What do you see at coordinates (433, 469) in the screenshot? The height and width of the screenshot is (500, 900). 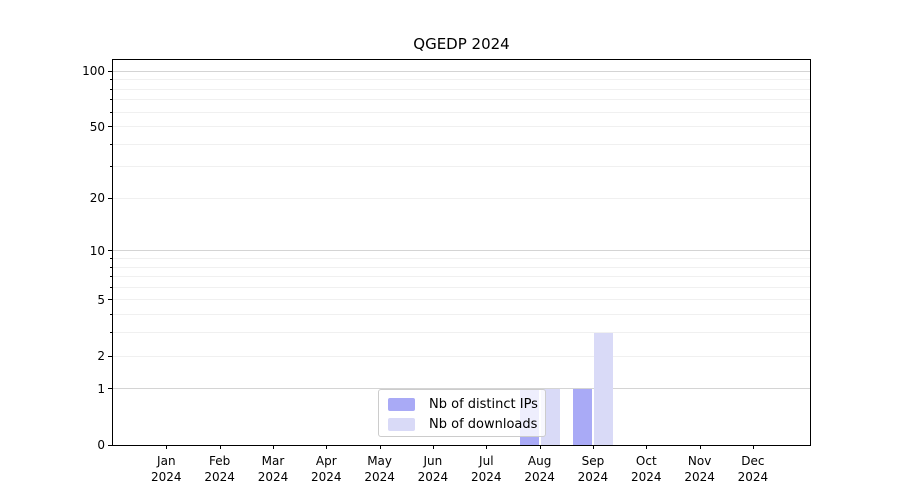 I see `x-tick-label-jun: Jun 2024` at bounding box center [433, 469].